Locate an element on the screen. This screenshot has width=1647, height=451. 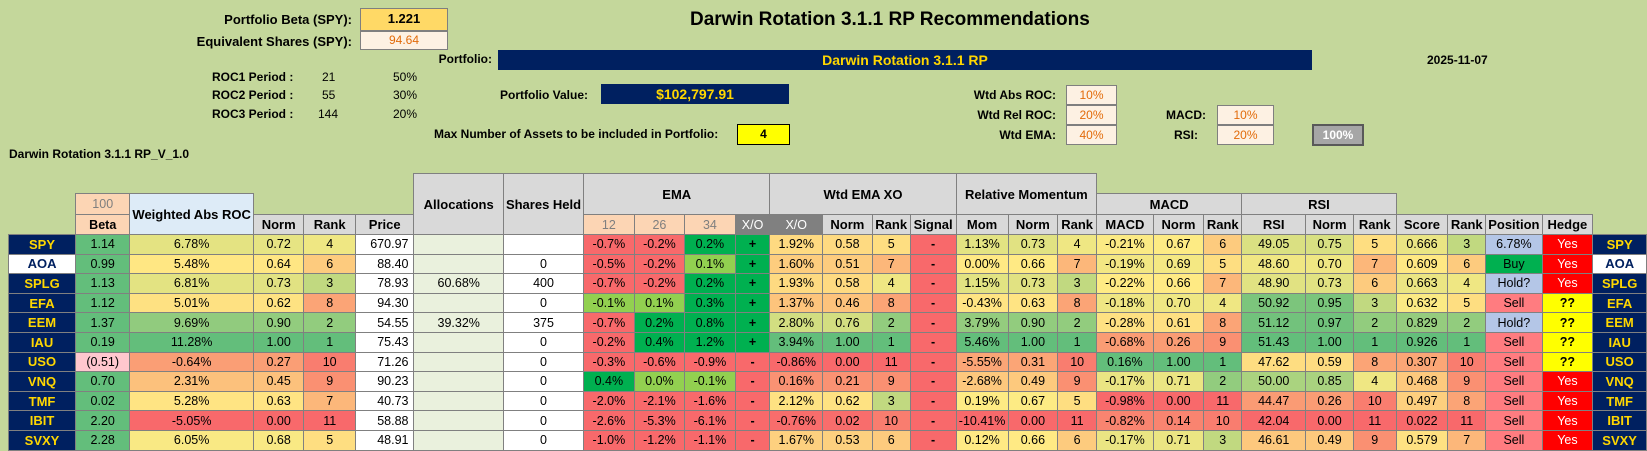
ticker-left: SPLG is located at coordinates (42, 283).